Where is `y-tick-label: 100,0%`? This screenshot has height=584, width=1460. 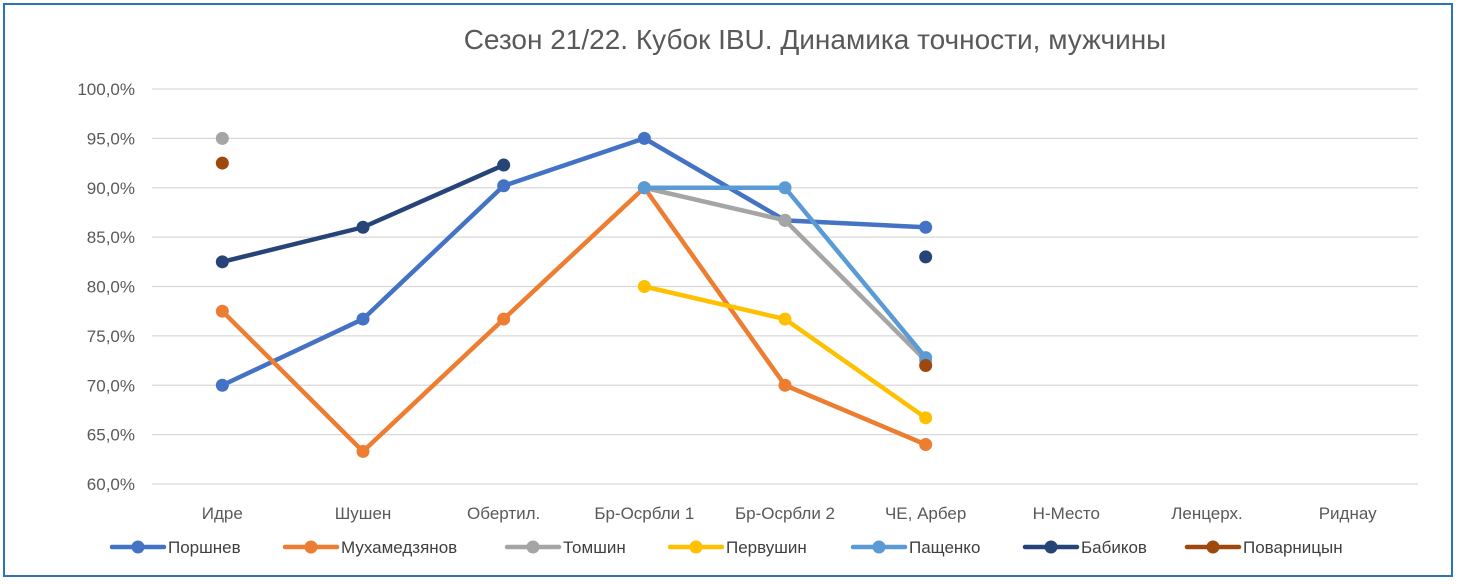
y-tick-label: 100,0% is located at coordinates (106, 89).